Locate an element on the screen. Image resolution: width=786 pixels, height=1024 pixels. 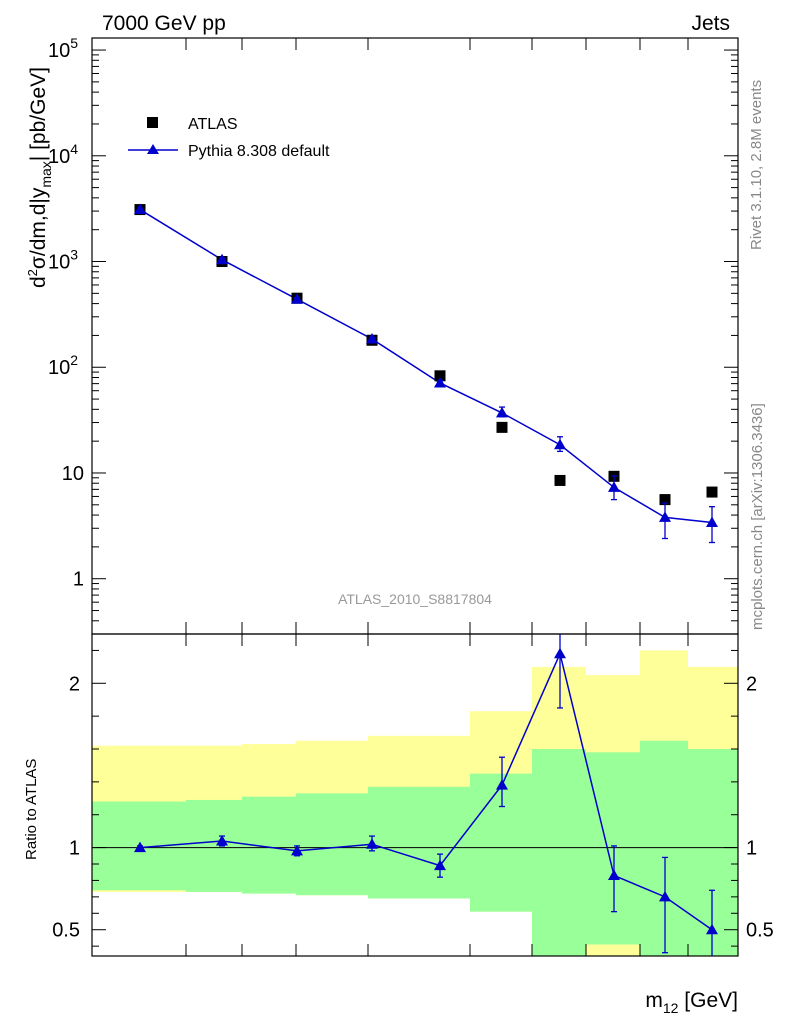
legend: ATLAS Pythia 8.308 default is located at coordinates (229, 138).